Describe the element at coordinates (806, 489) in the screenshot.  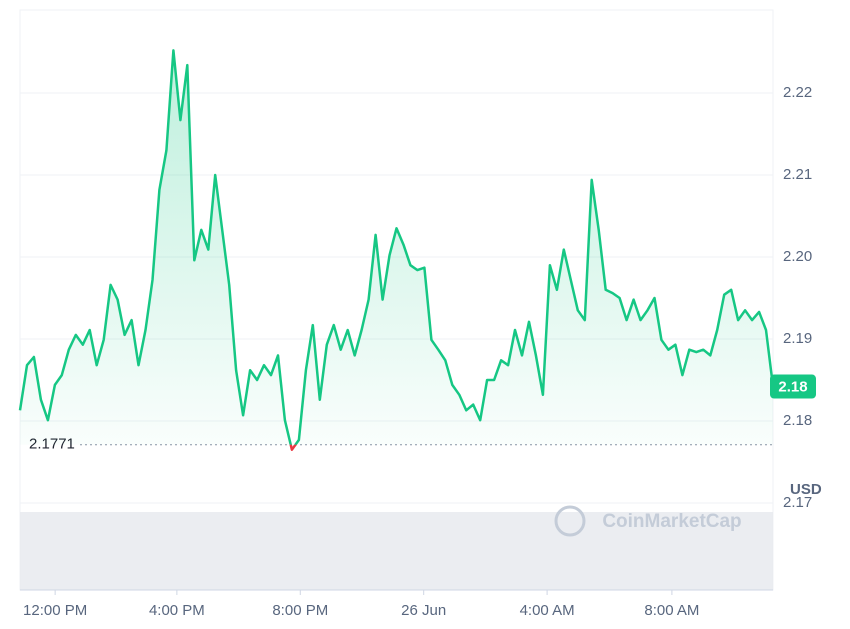
I see `y-axis-label: USD` at that location.